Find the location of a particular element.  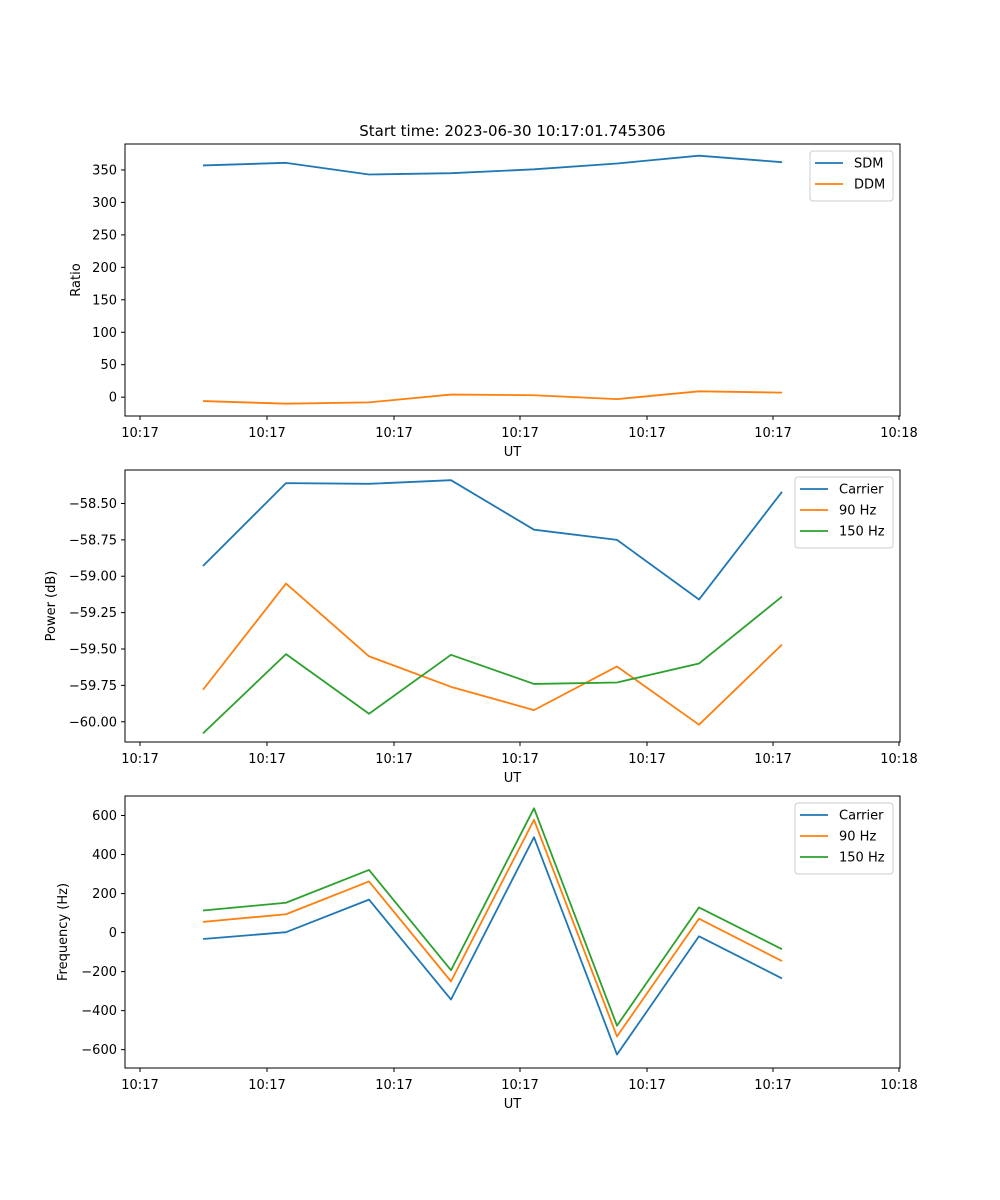

frequency-y-tick-label: 200 is located at coordinates (104, 894).